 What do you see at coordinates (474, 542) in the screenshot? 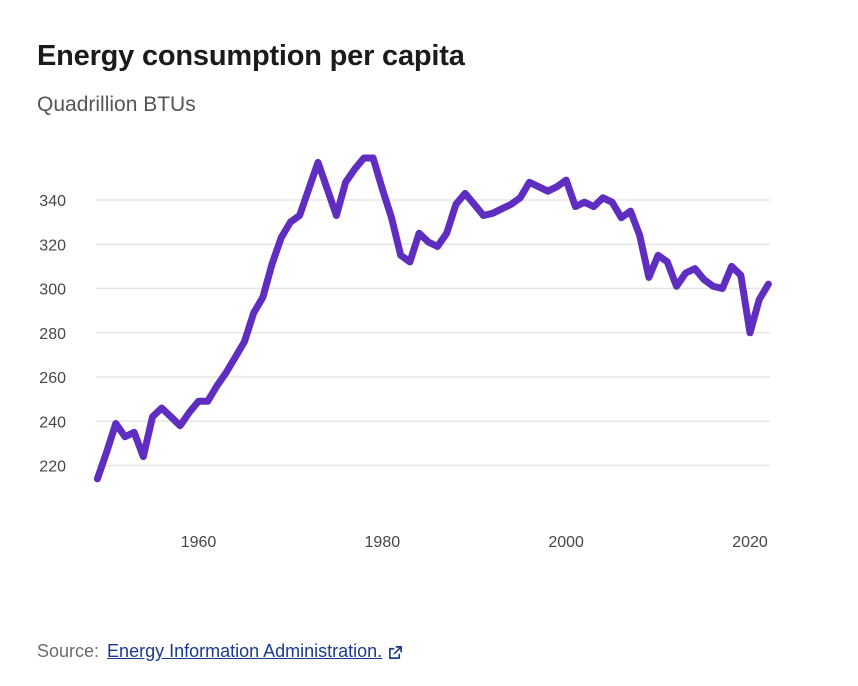
I see `x-axis-ticks: 1960 1980 2000 2020` at bounding box center [474, 542].